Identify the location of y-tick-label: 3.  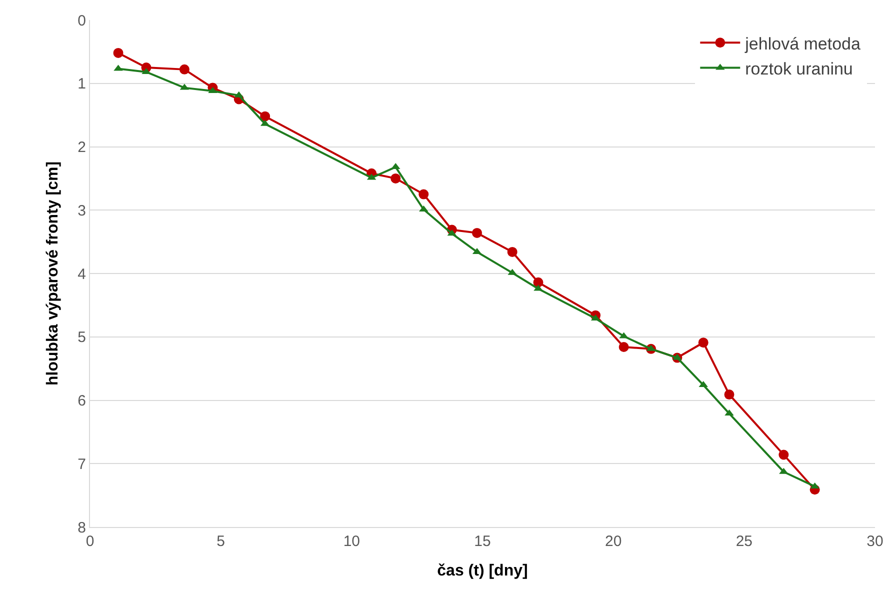
(82, 211).